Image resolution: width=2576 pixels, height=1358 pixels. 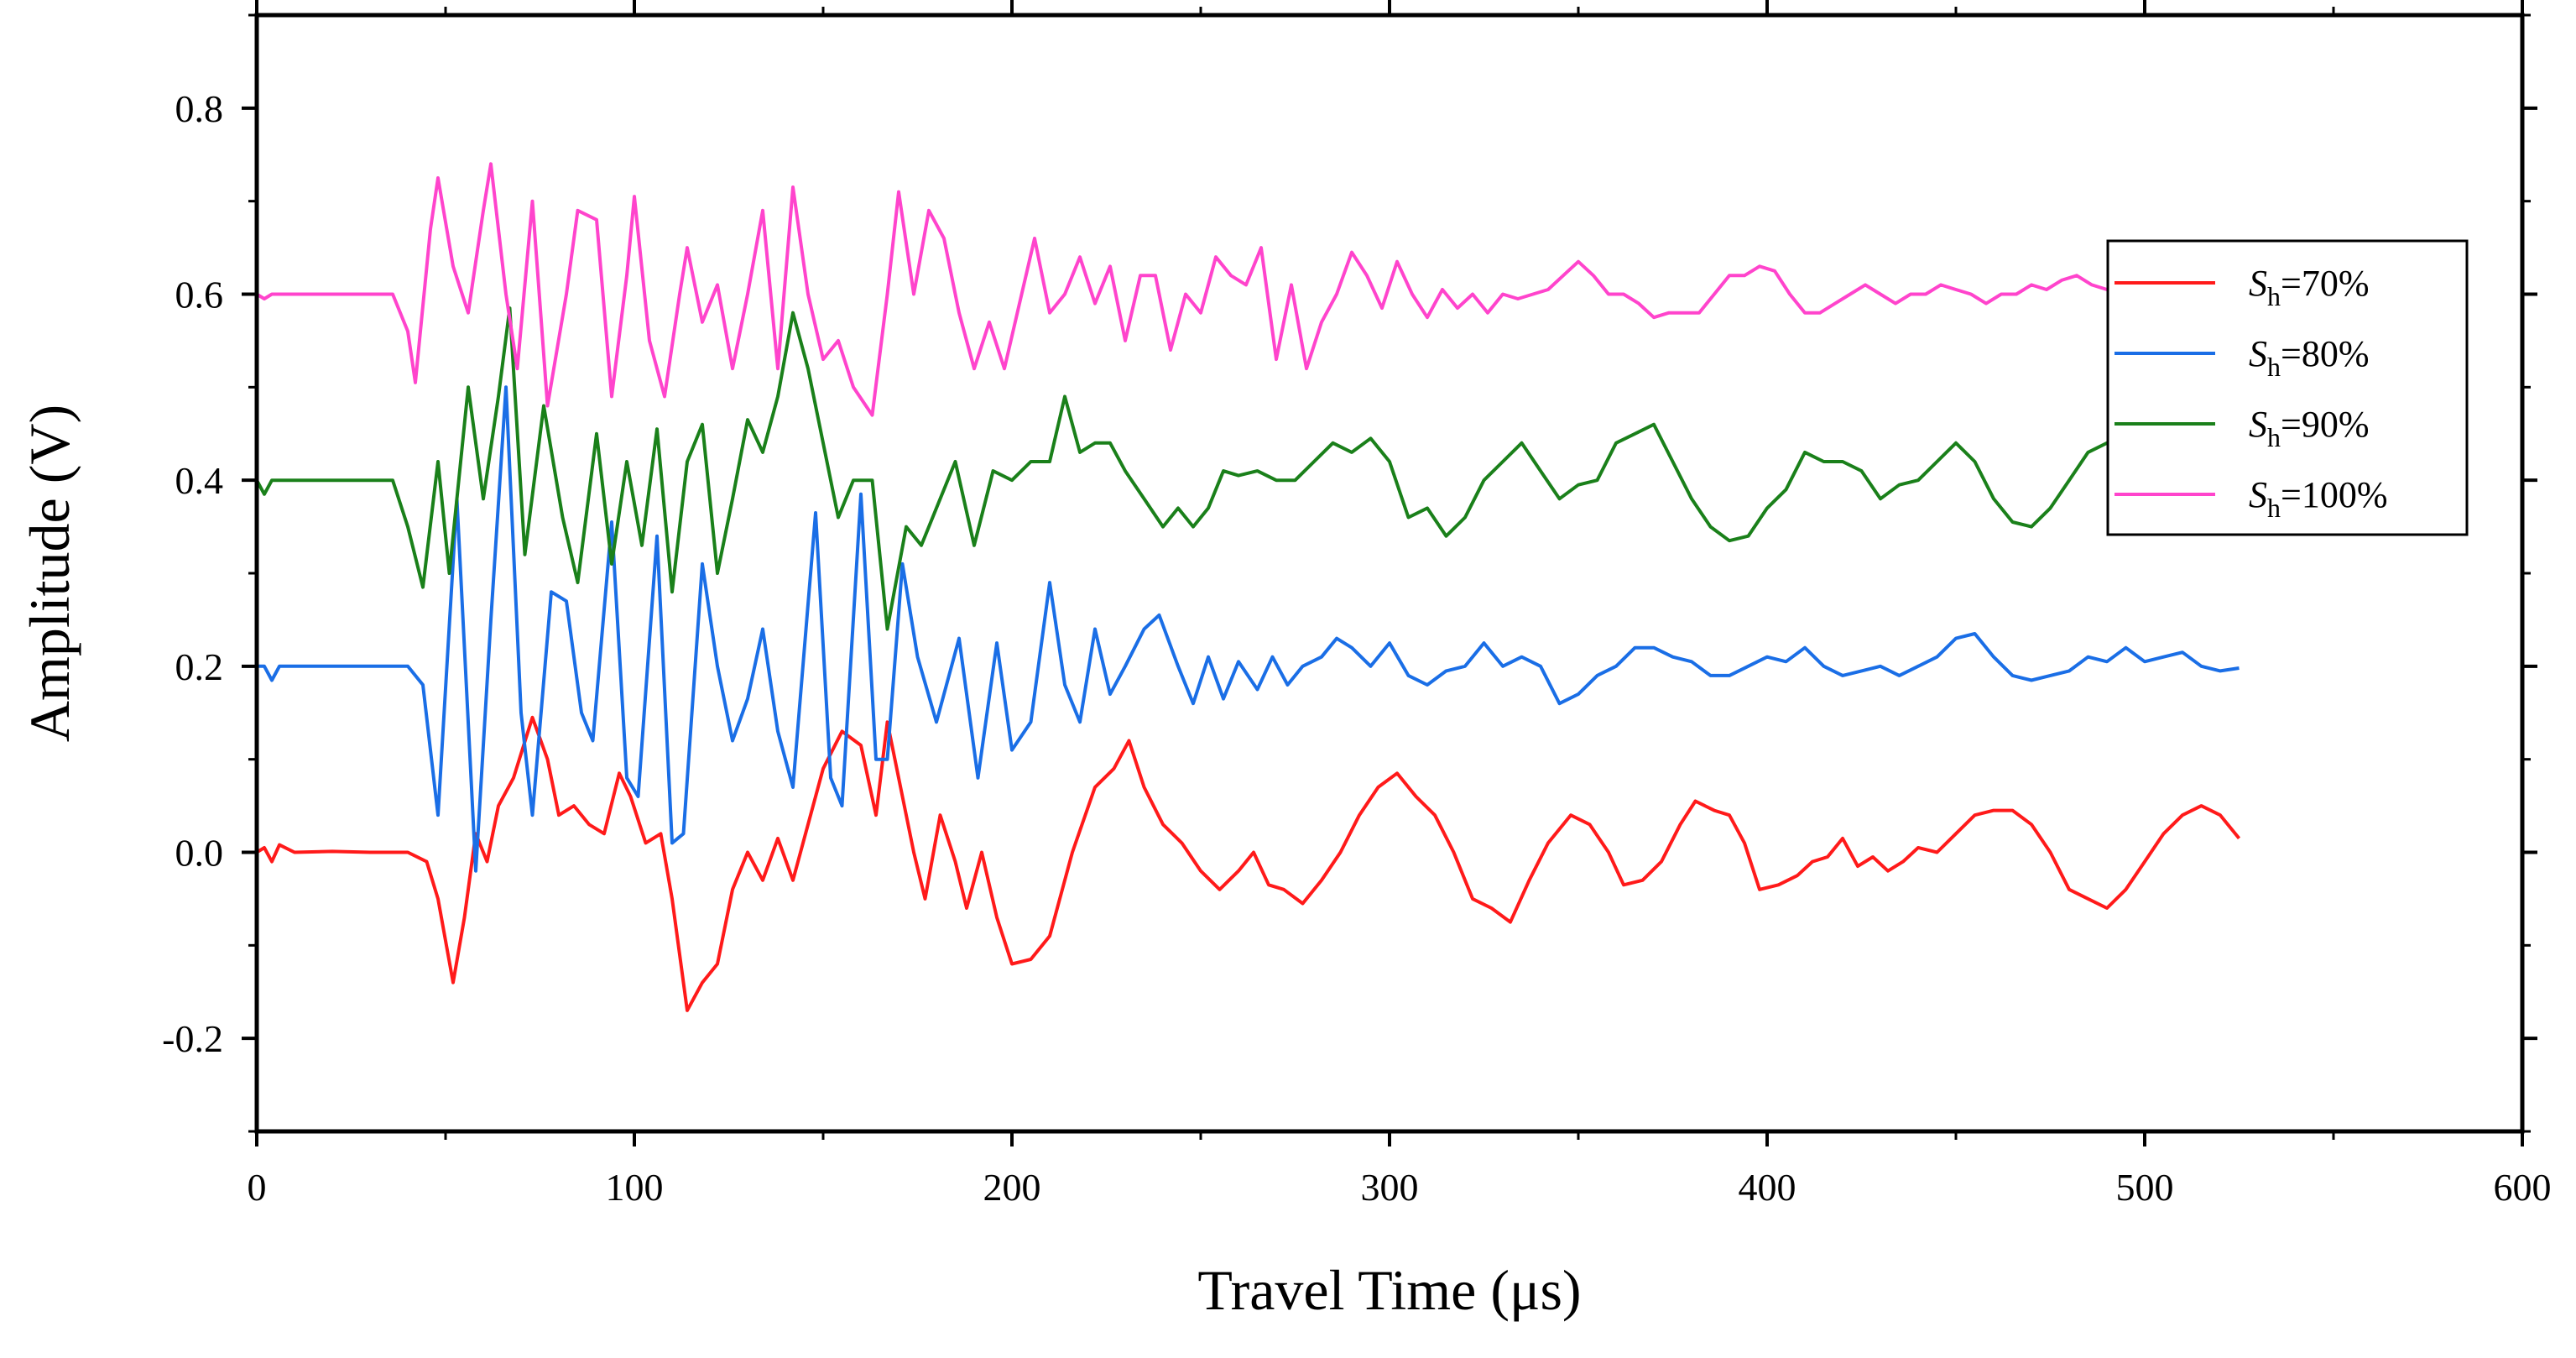 What do you see at coordinates (199, 108) in the screenshot?
I see `y-tick-label: 0.8` at bounding box center [199, 108].